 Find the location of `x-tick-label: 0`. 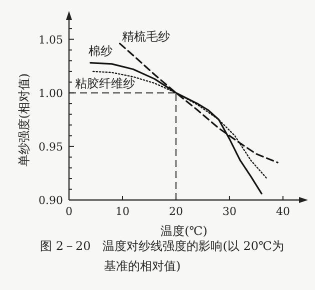

x-tick-label: 0 is located at coordinates (69, 211).